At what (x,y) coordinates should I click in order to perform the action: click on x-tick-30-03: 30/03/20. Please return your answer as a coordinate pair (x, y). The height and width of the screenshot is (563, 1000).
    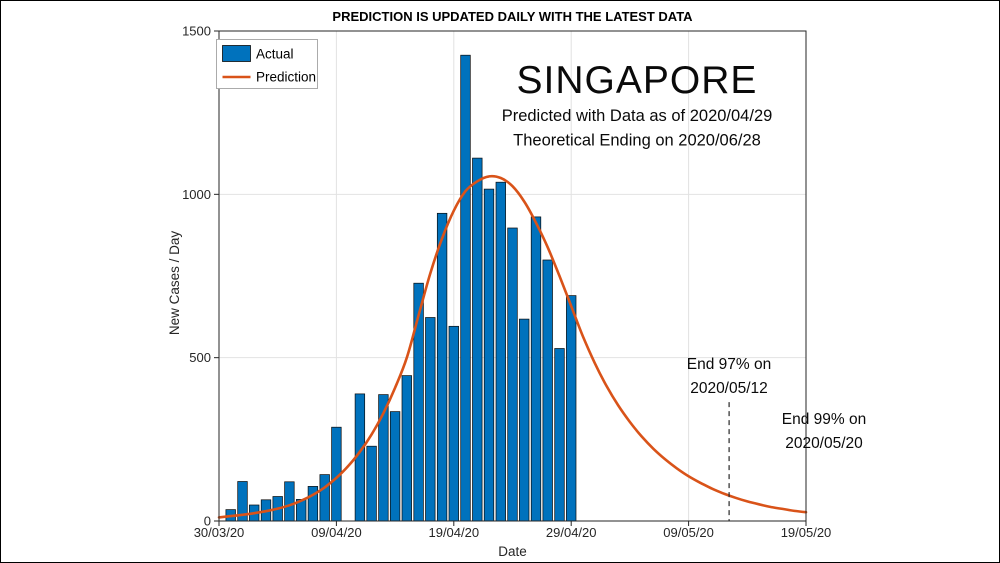
    Looking at the image, I should click on (219, 532).